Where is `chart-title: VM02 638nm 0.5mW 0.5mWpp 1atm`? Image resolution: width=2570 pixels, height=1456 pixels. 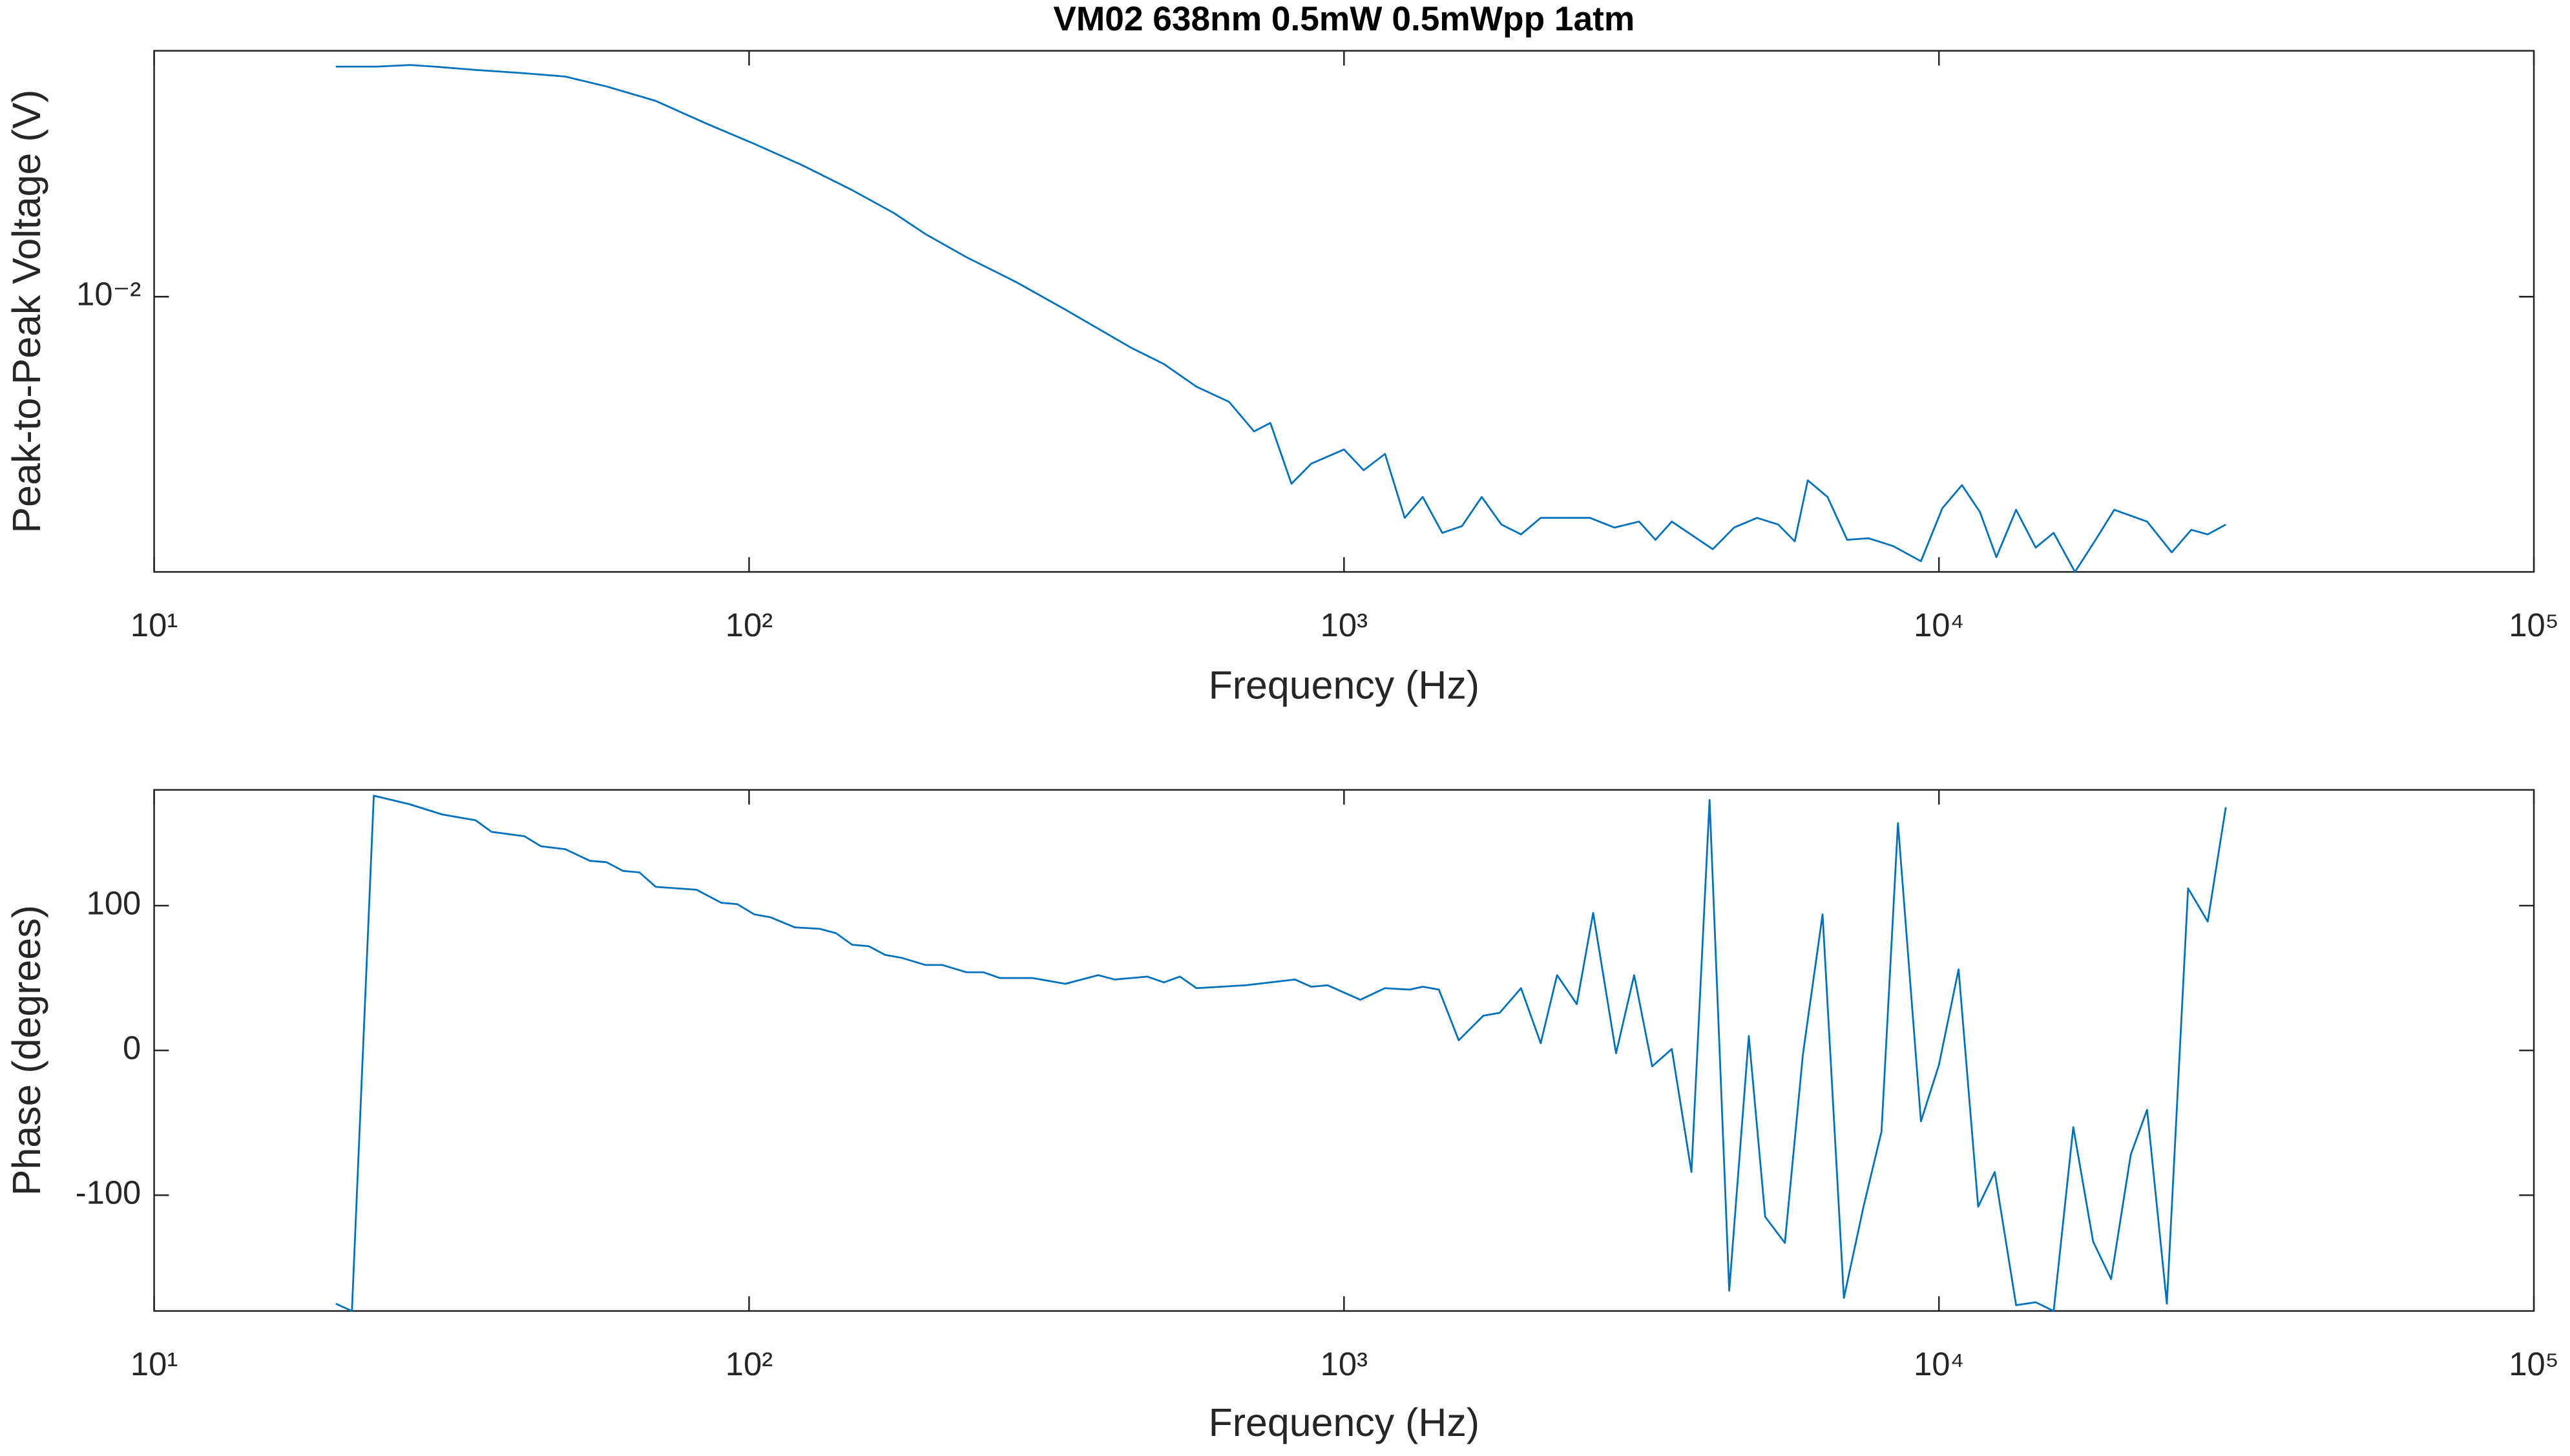 chart-title: VM02 638nm 0.5mW 0.5mWpp 1atm is located at coordinates (1344, 19).